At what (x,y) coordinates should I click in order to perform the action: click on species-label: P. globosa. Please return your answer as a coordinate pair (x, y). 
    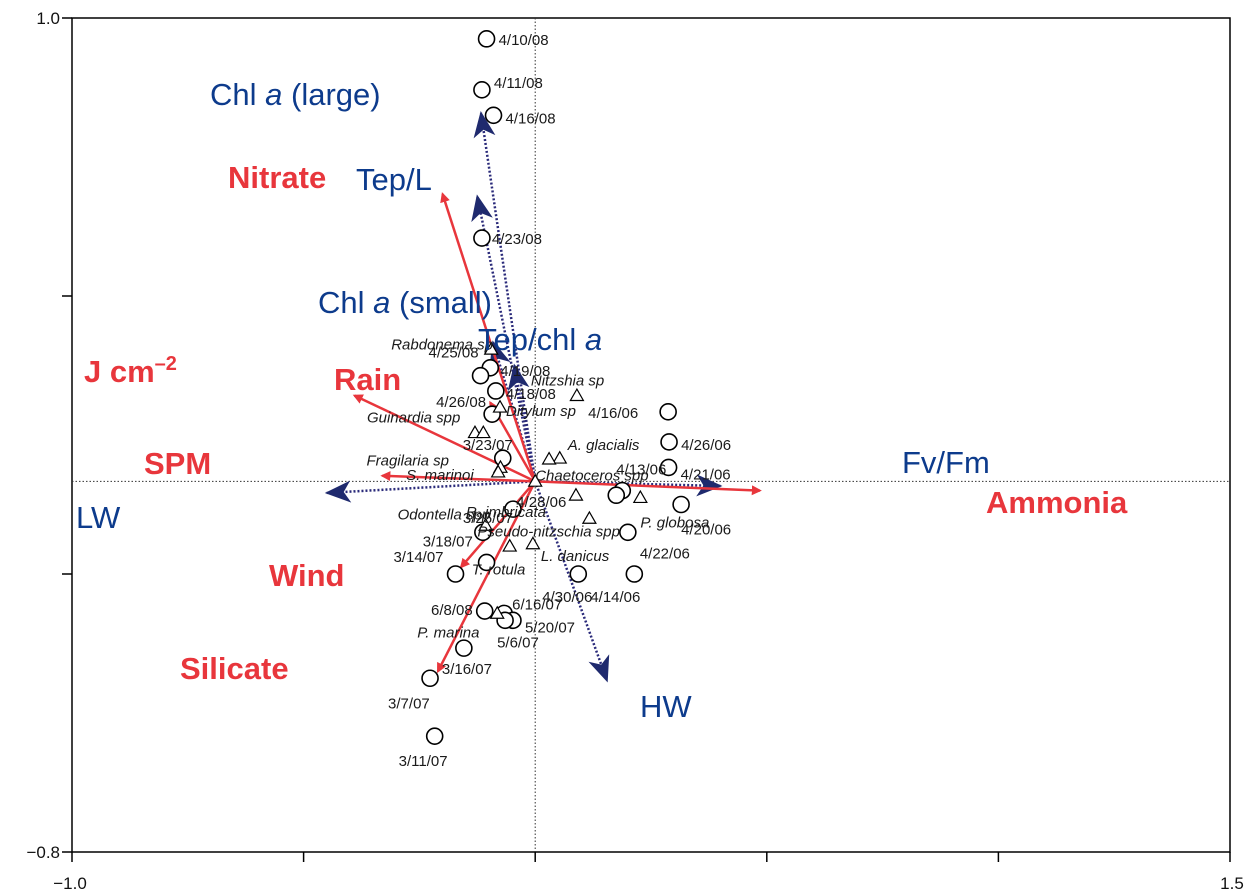
    Looking at the image, I should click on (674, 523).